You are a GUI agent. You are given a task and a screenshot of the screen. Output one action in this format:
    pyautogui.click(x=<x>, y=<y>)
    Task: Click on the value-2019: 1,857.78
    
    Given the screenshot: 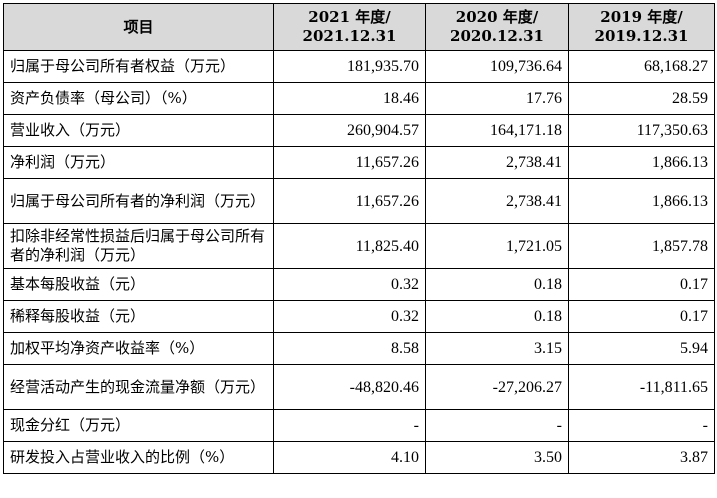 What is the action you would take?
    pyautogui.click(x=641, y=246)
    